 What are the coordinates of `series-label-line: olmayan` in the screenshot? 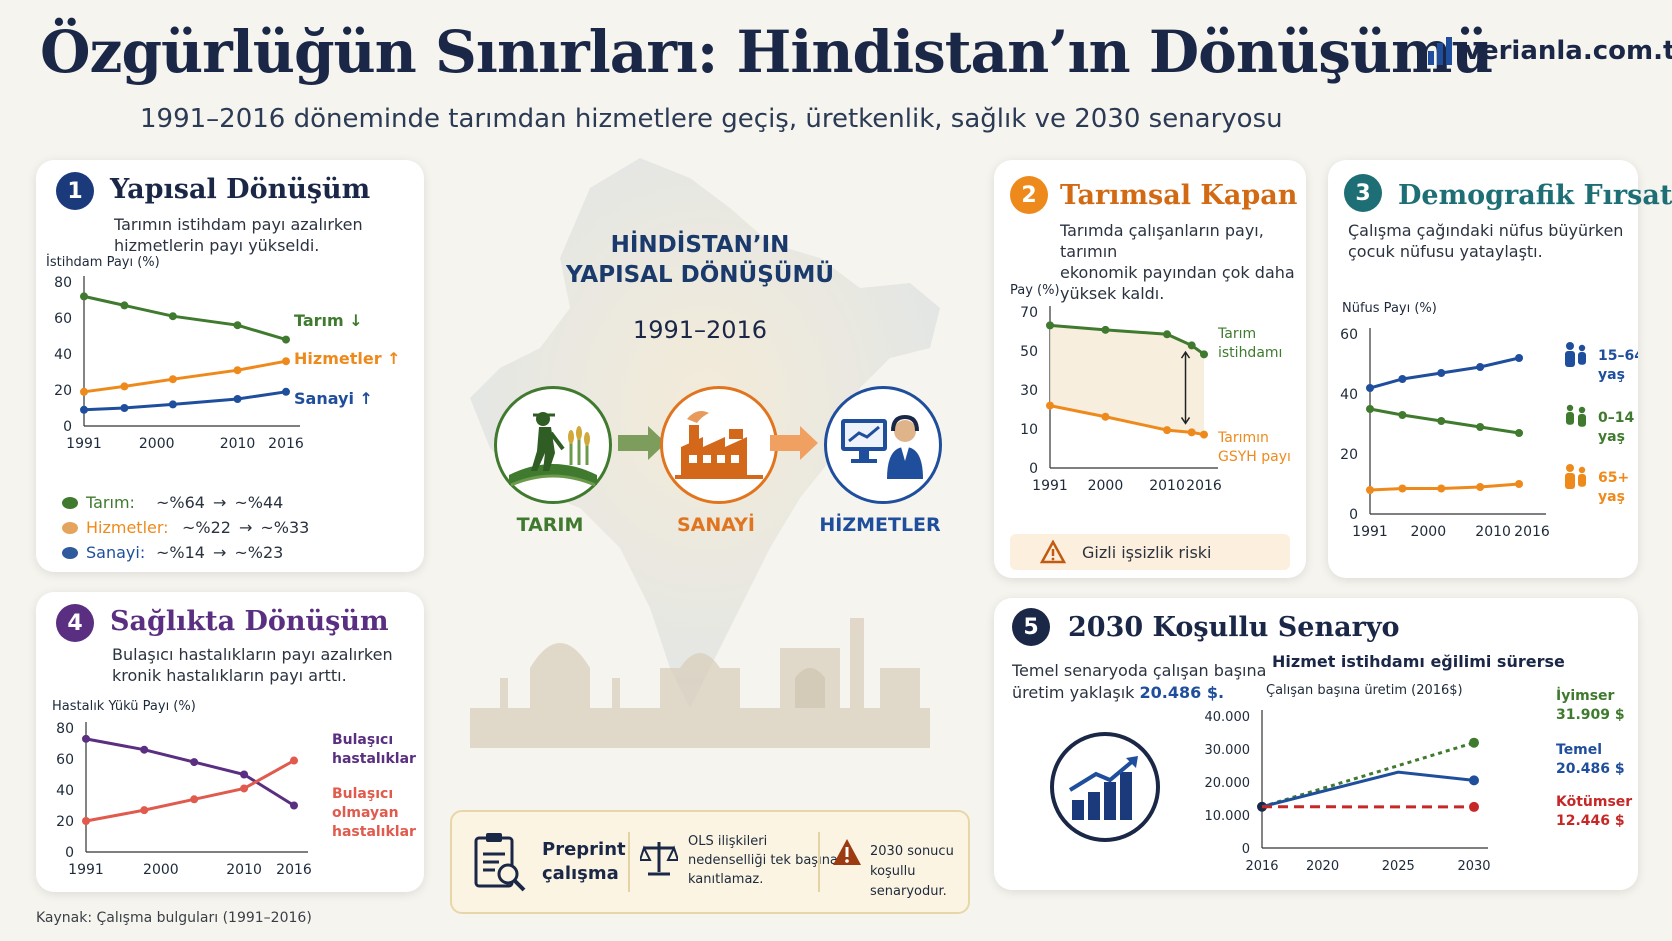 It's located at (365, 813).